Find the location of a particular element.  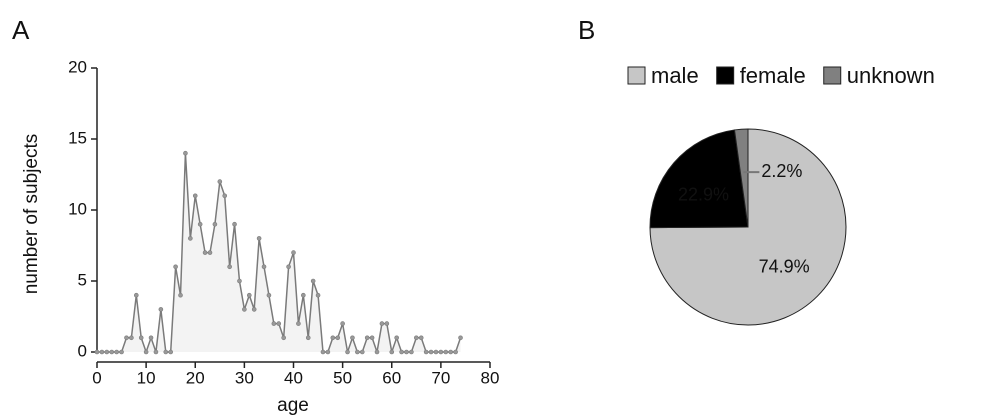

y-tick-label: 0 is located at coordinates (82, 350).